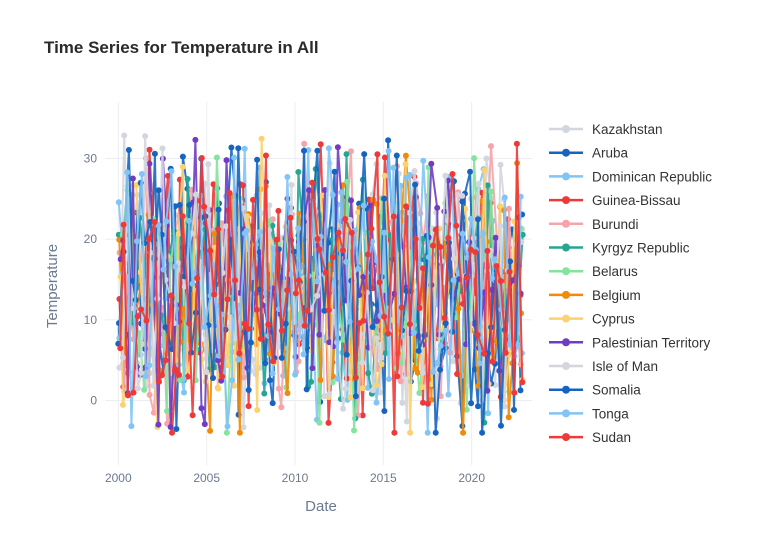 The height and width of the screenshot is (540, 758). I want to click on legend-item: Sudan, so click(590, 437).